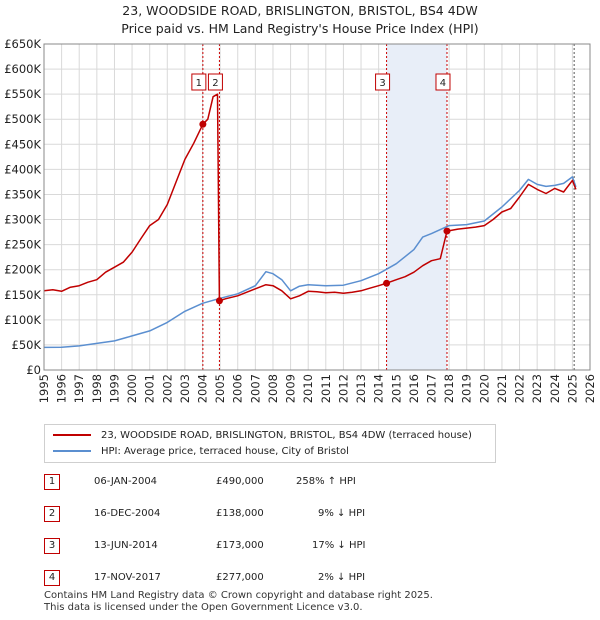 The image size is (600, 620). I want to click on y-tick-label: £0, so click(33, 370).